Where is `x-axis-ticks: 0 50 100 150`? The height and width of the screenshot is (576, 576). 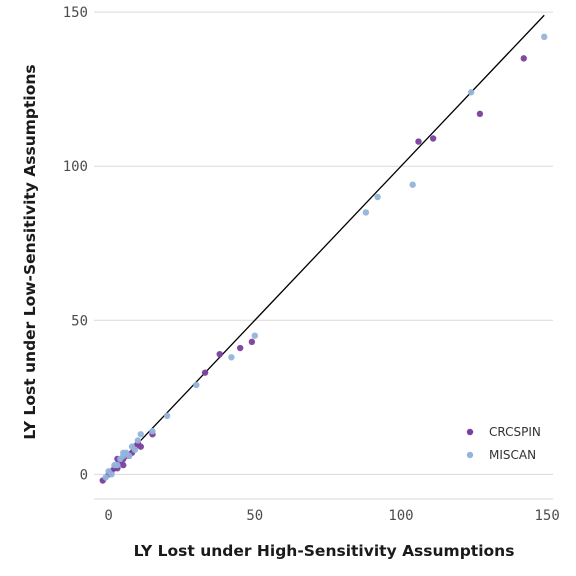
x-axis-ticks: 0 50 100 150 is located at coordinates (331, 516).